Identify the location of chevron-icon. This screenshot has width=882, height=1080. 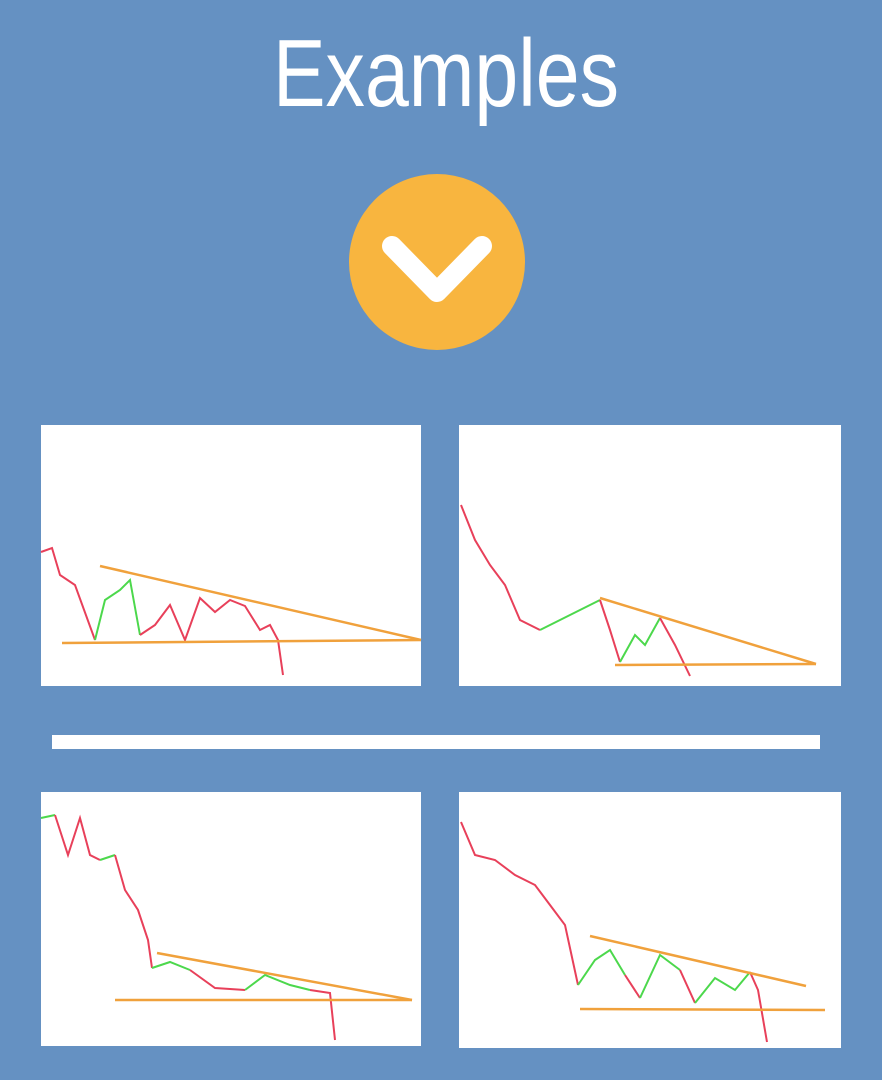
(437, 269).